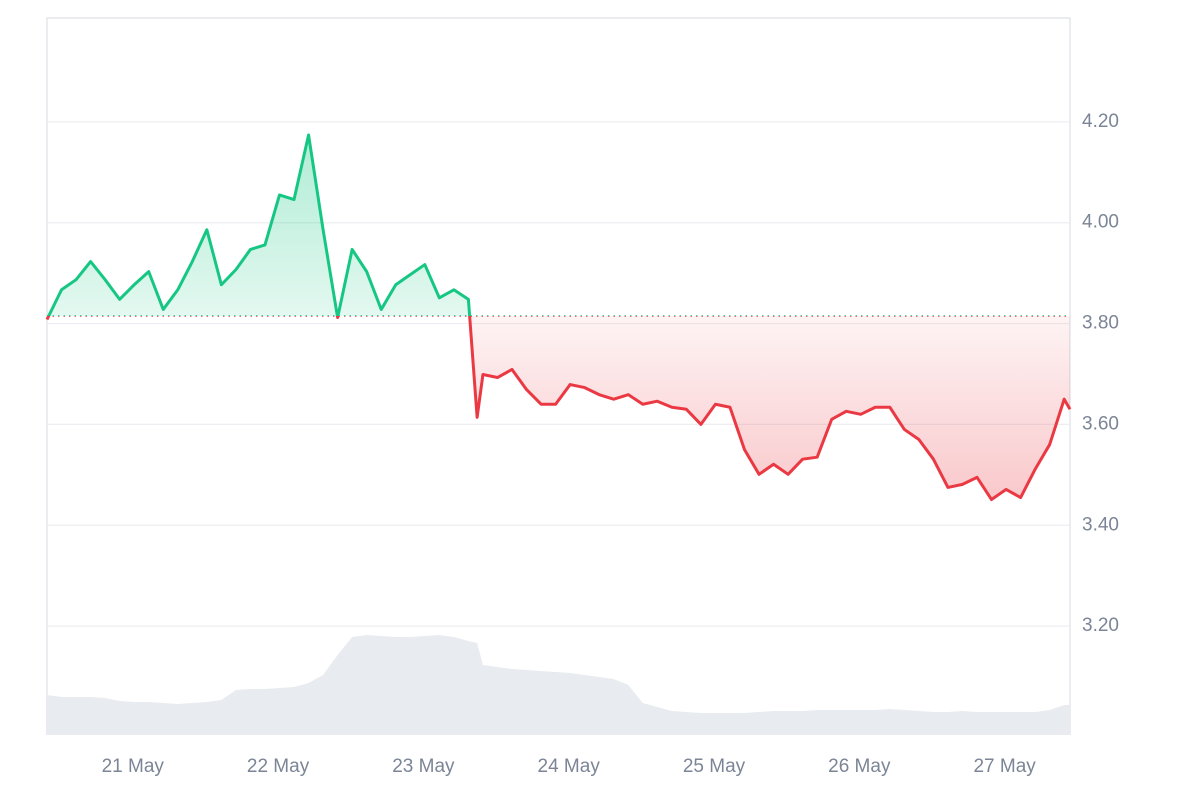 The height and width of the screenshot is (800, 1200). Describe the element at coordinates (1100, 222) in the screenshot. I see `y-tick-label: 4.00` at that location.